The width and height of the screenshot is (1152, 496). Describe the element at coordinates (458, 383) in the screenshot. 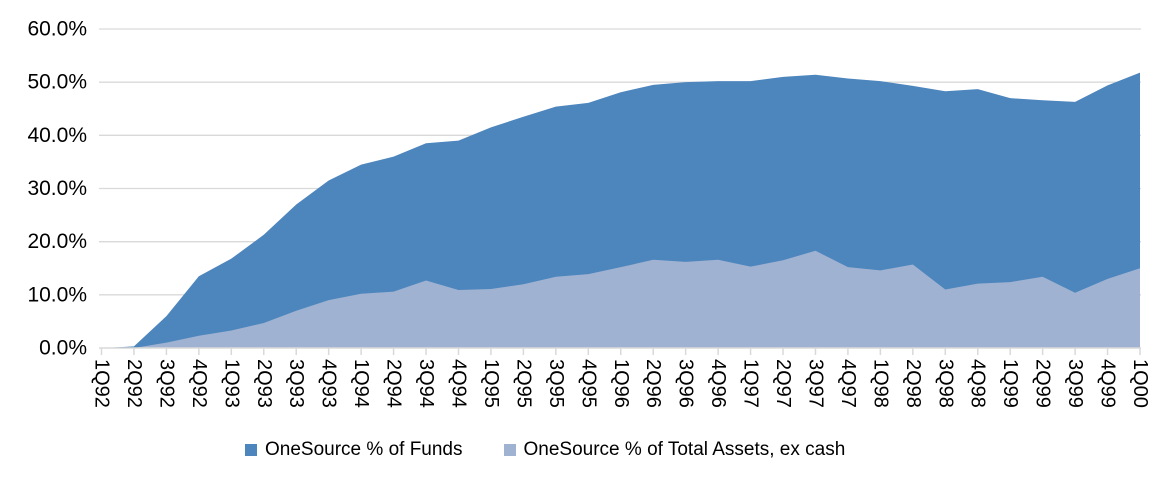

I see `x-axis-tick-label: 4Q94` at that location.